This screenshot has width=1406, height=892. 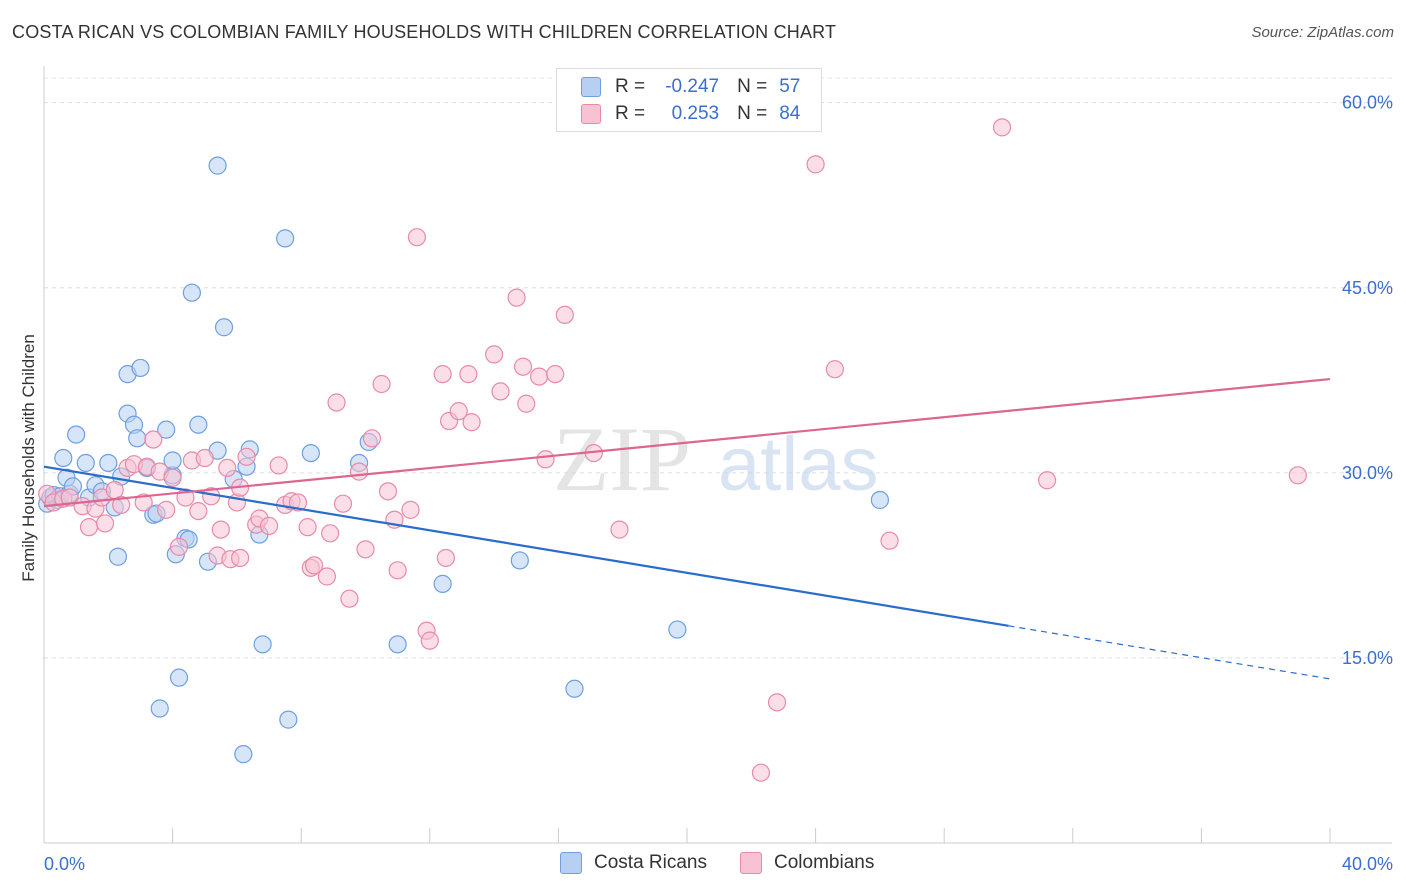 I want to click on legend-row-colombian: R = 0.253 N = 84, so click(x=690, y=114).